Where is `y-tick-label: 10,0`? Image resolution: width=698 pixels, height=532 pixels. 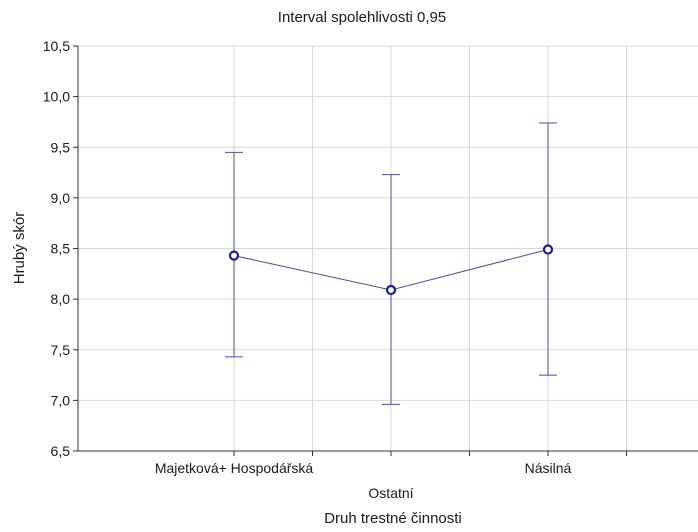 y-tick-label: 10,0 is located at coordinates (56, 97).